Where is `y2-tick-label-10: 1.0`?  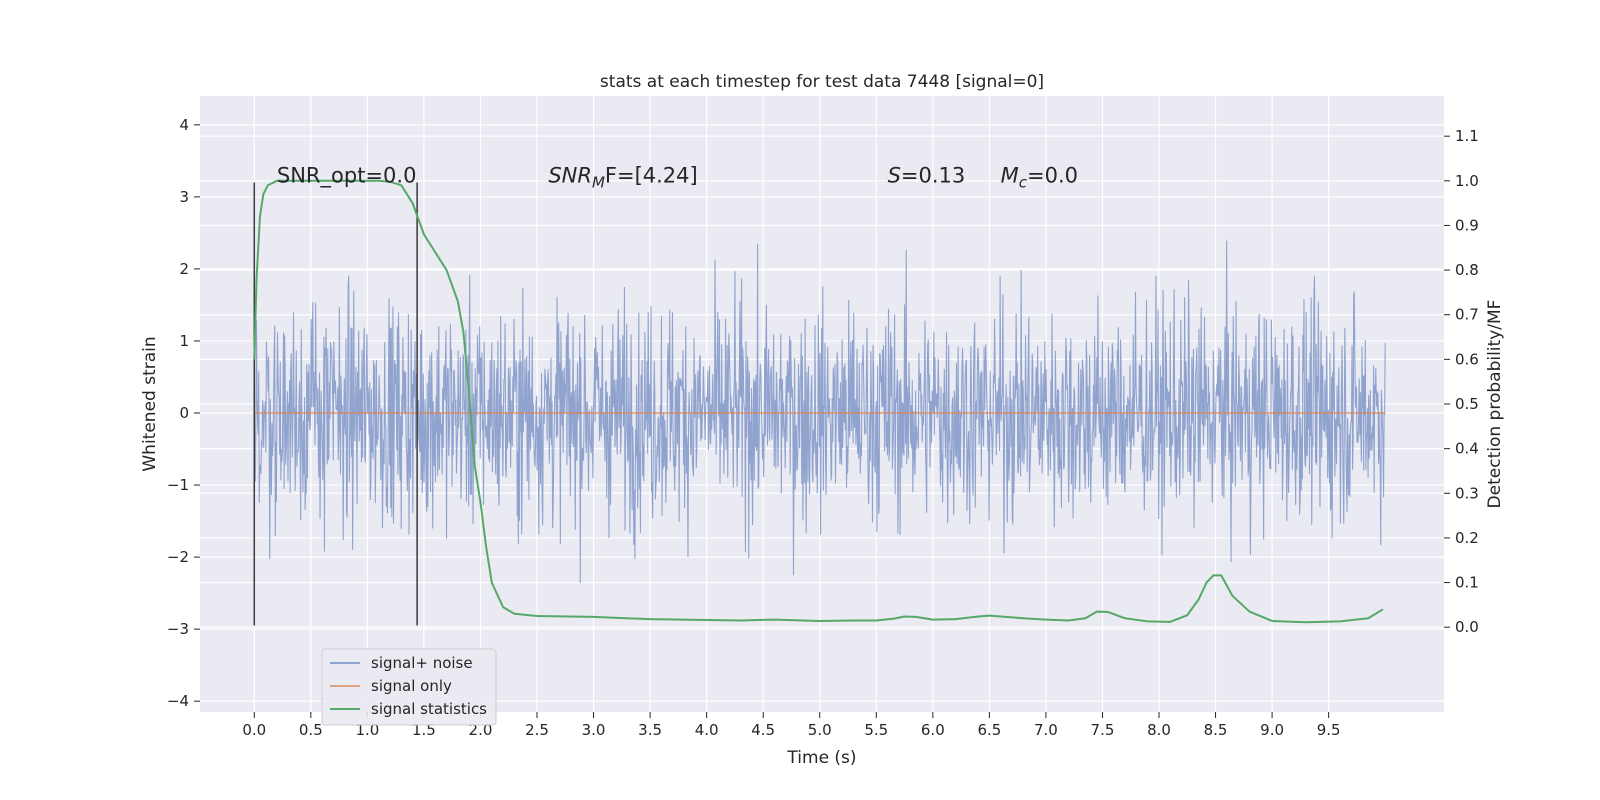
y2-tick-label-10: 1.0 is located at coordinates (1467, 181).